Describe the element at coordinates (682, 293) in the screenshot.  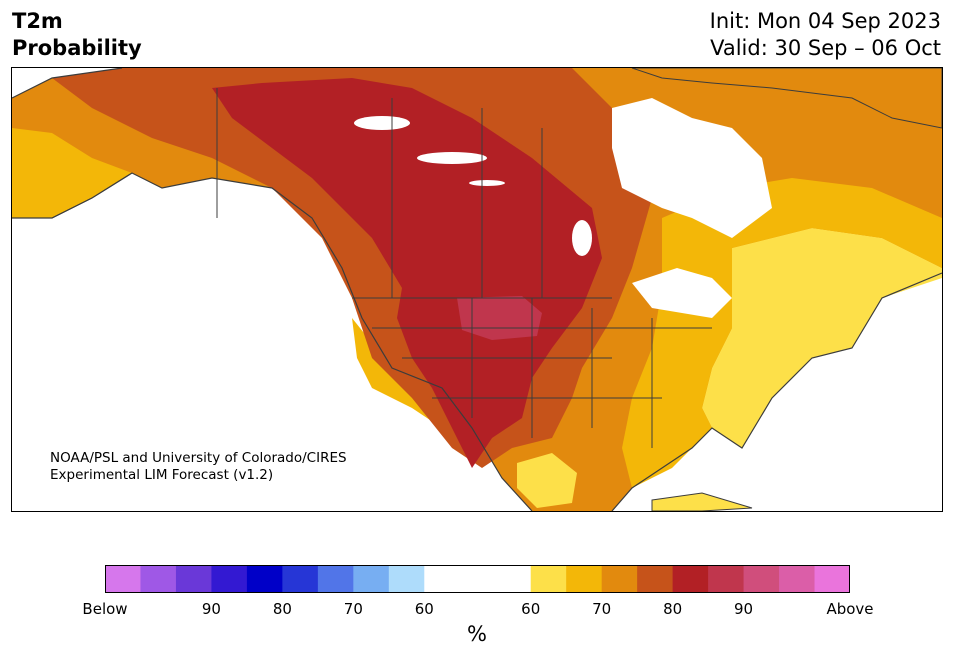
I see `great-lakes` at that location.